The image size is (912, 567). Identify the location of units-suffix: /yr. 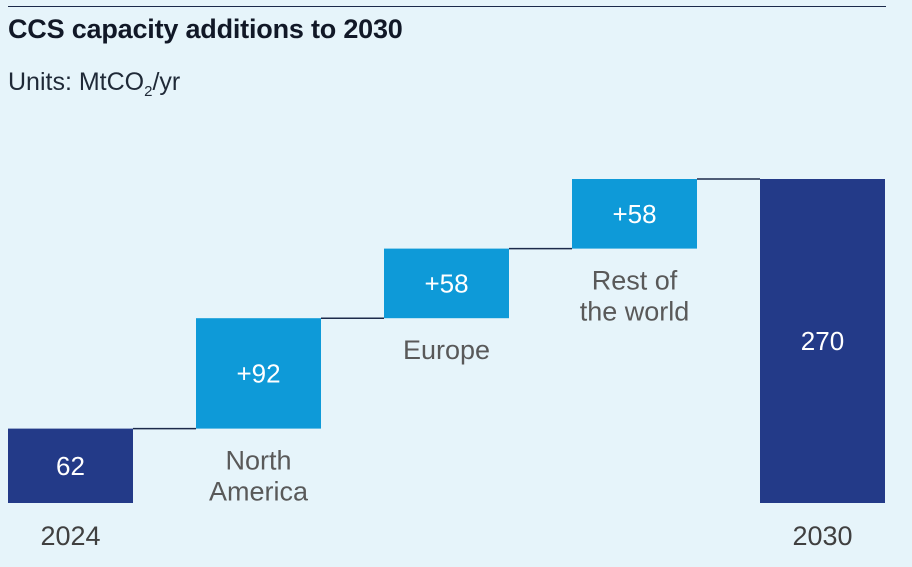
(166, 82).